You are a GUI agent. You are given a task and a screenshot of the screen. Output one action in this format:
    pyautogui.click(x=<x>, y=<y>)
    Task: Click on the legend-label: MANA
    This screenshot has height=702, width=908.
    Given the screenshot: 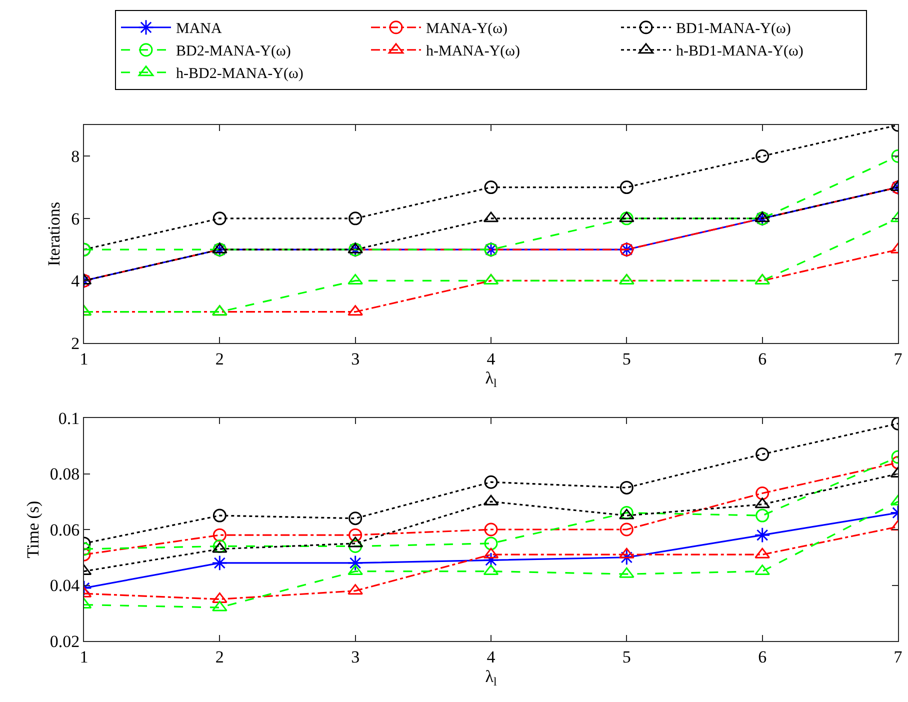 What is the action you would take?
    pyautogui.click(x=199, y=29)
    